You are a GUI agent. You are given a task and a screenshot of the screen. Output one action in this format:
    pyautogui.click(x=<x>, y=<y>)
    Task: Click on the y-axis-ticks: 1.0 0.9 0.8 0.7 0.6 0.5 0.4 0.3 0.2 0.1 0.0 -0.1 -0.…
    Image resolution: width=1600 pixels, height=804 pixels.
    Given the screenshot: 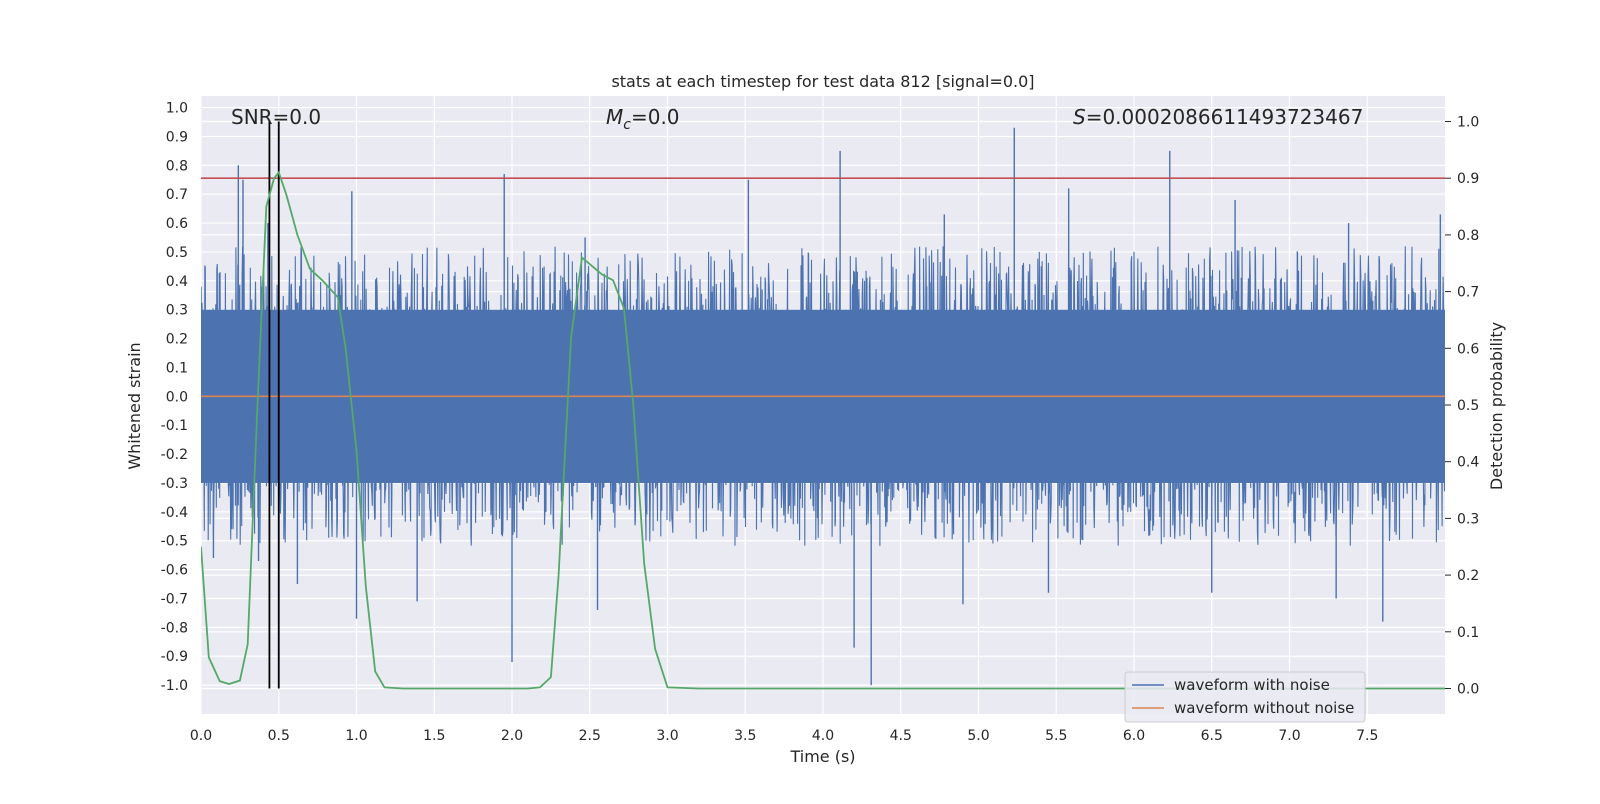 What is the action you would take?
    pyautogui.click(x=174, y=398)
    